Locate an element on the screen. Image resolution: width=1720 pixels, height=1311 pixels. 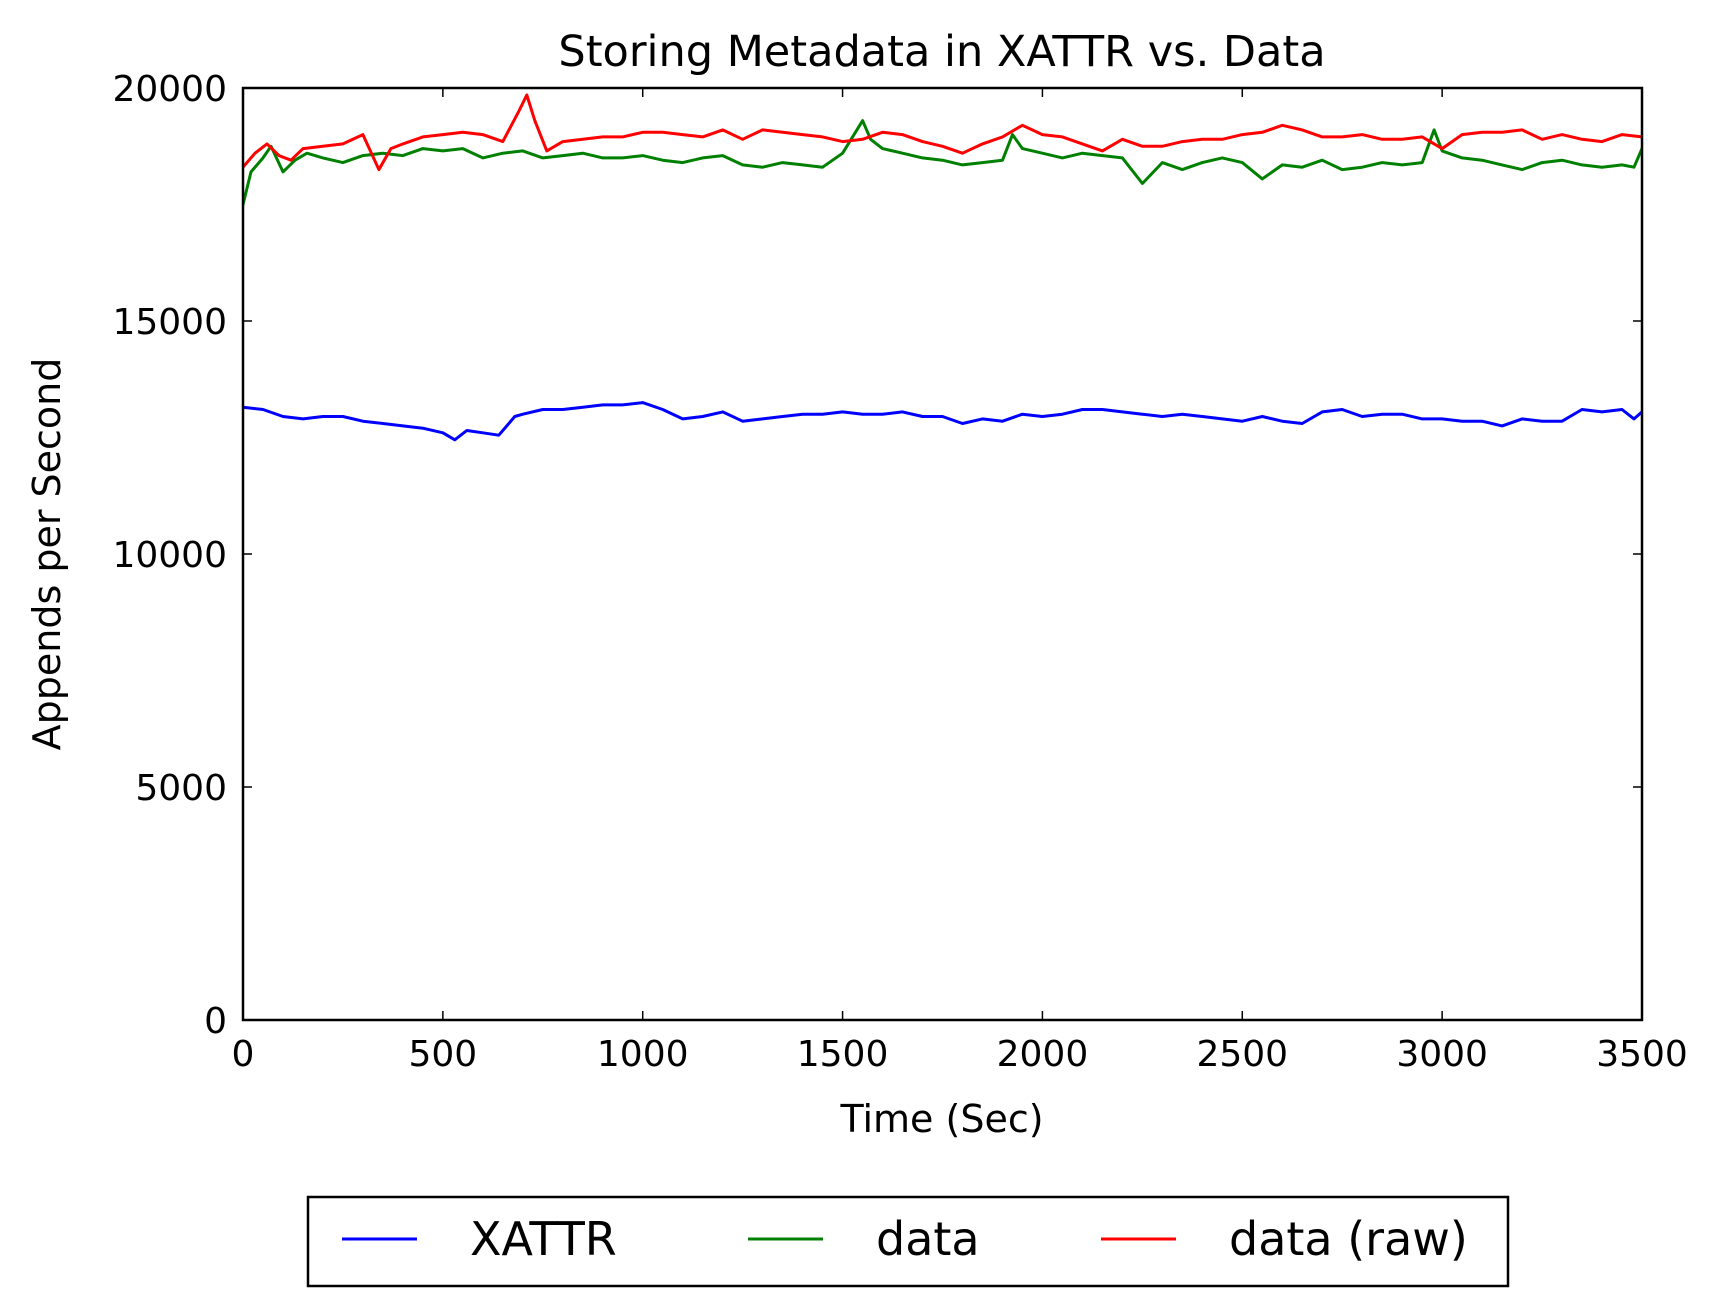
y-tick-label: 20000 is located at coordinates (169, 89).